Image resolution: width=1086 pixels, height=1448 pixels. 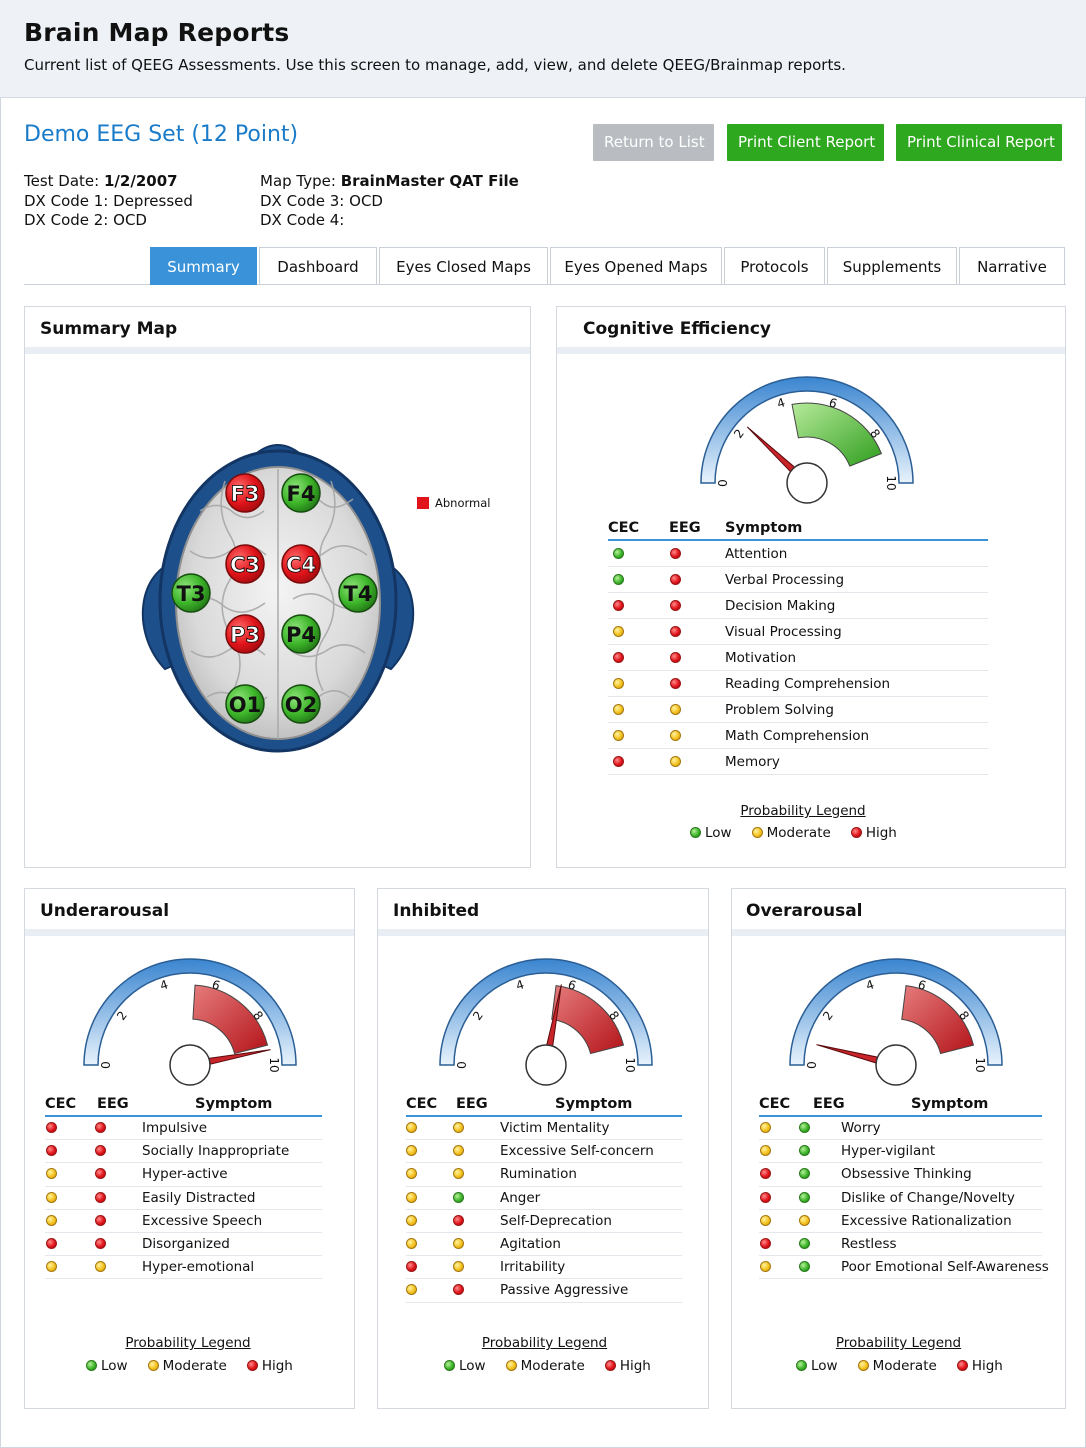 What do you see at coordinates (556, 1220) in the screenshot?
I see `symptom-name: Self-Deprecation` at bounding box center [556, 1220].